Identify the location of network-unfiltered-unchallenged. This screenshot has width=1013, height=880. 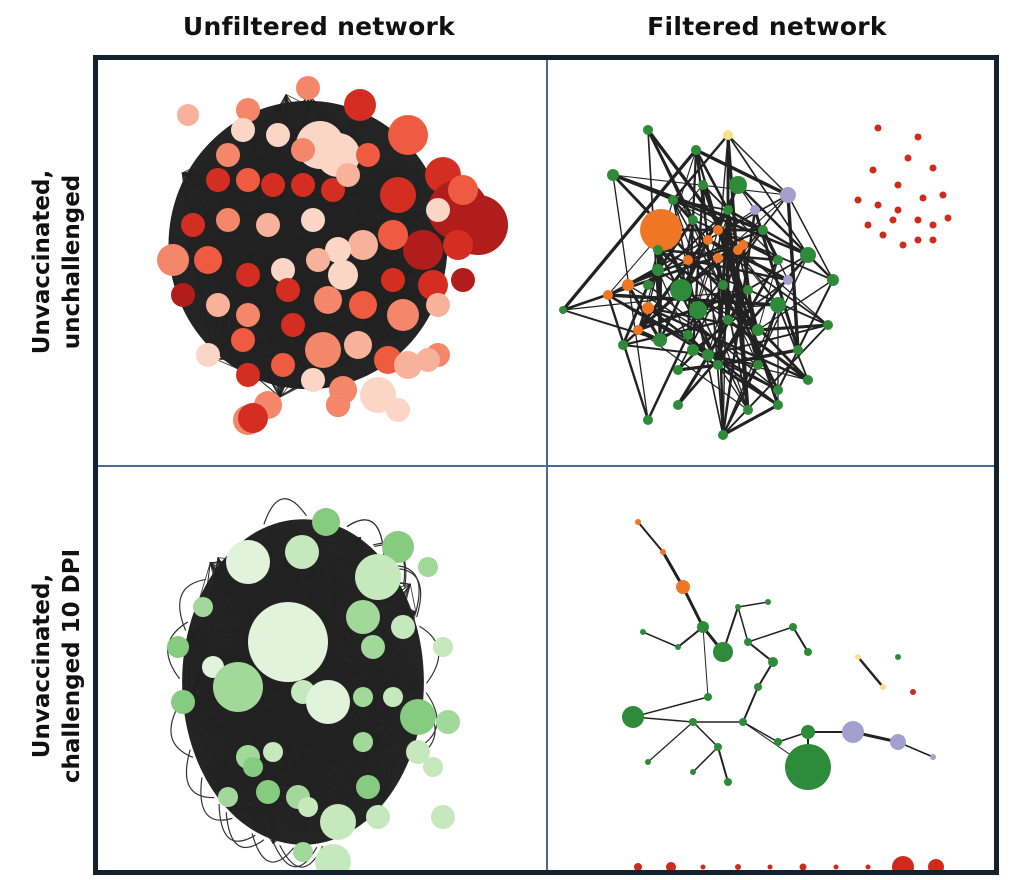
(332, 255).